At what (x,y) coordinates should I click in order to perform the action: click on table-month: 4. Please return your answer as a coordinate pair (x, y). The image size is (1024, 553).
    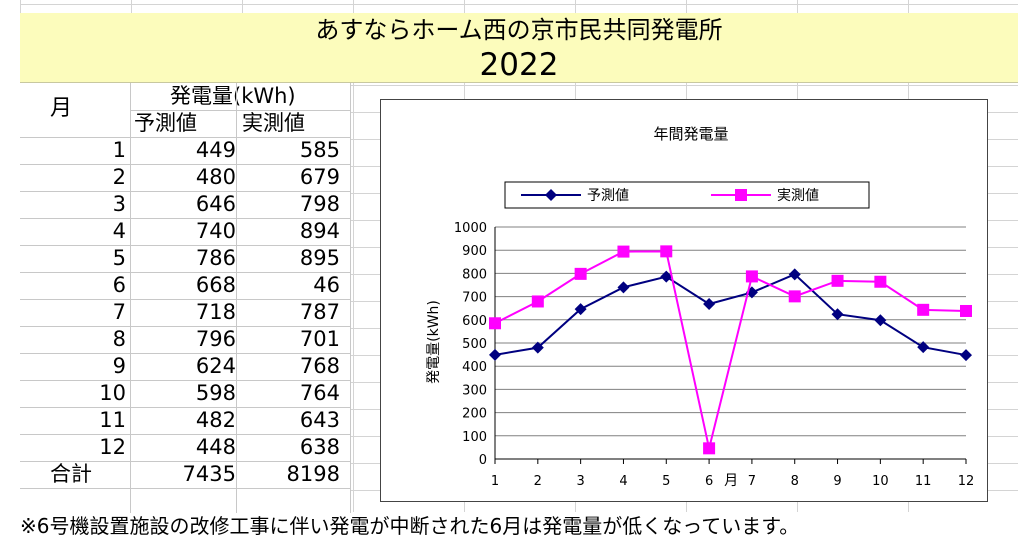
    Looking at the image, I should click on (119, 231).